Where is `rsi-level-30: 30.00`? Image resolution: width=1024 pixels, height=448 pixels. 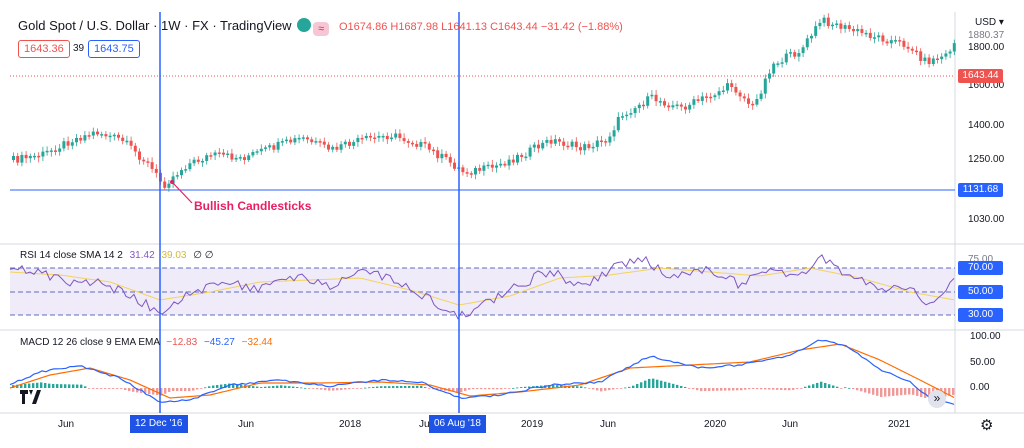
rsi-level-30: 30.00 is located at coordinates (980, 315).